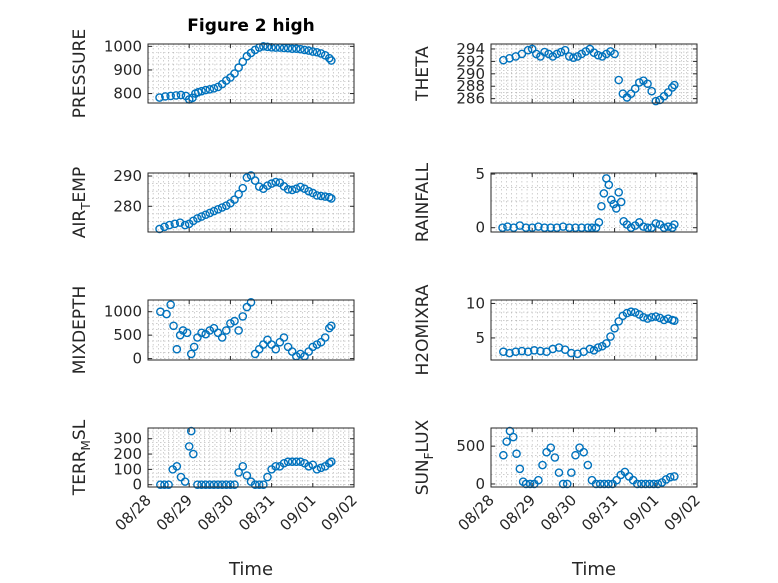 The width and height of the screenshot is (778, 583). Describe the element at coordinates (339, 512) in the screenshot. I see `x-tick-label: 09/02` at that location.